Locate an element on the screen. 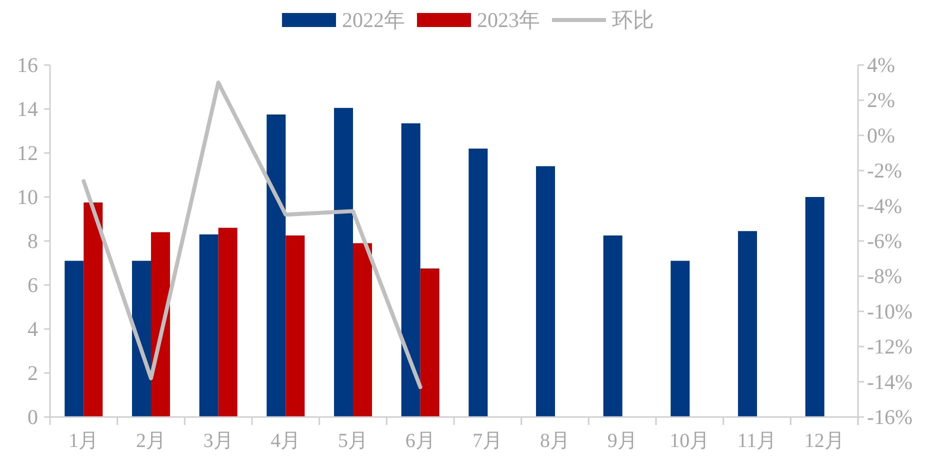 The width and height of the screenshot is (942, 459). y2-tick-label: -12% is located at coordinates (889, 346).